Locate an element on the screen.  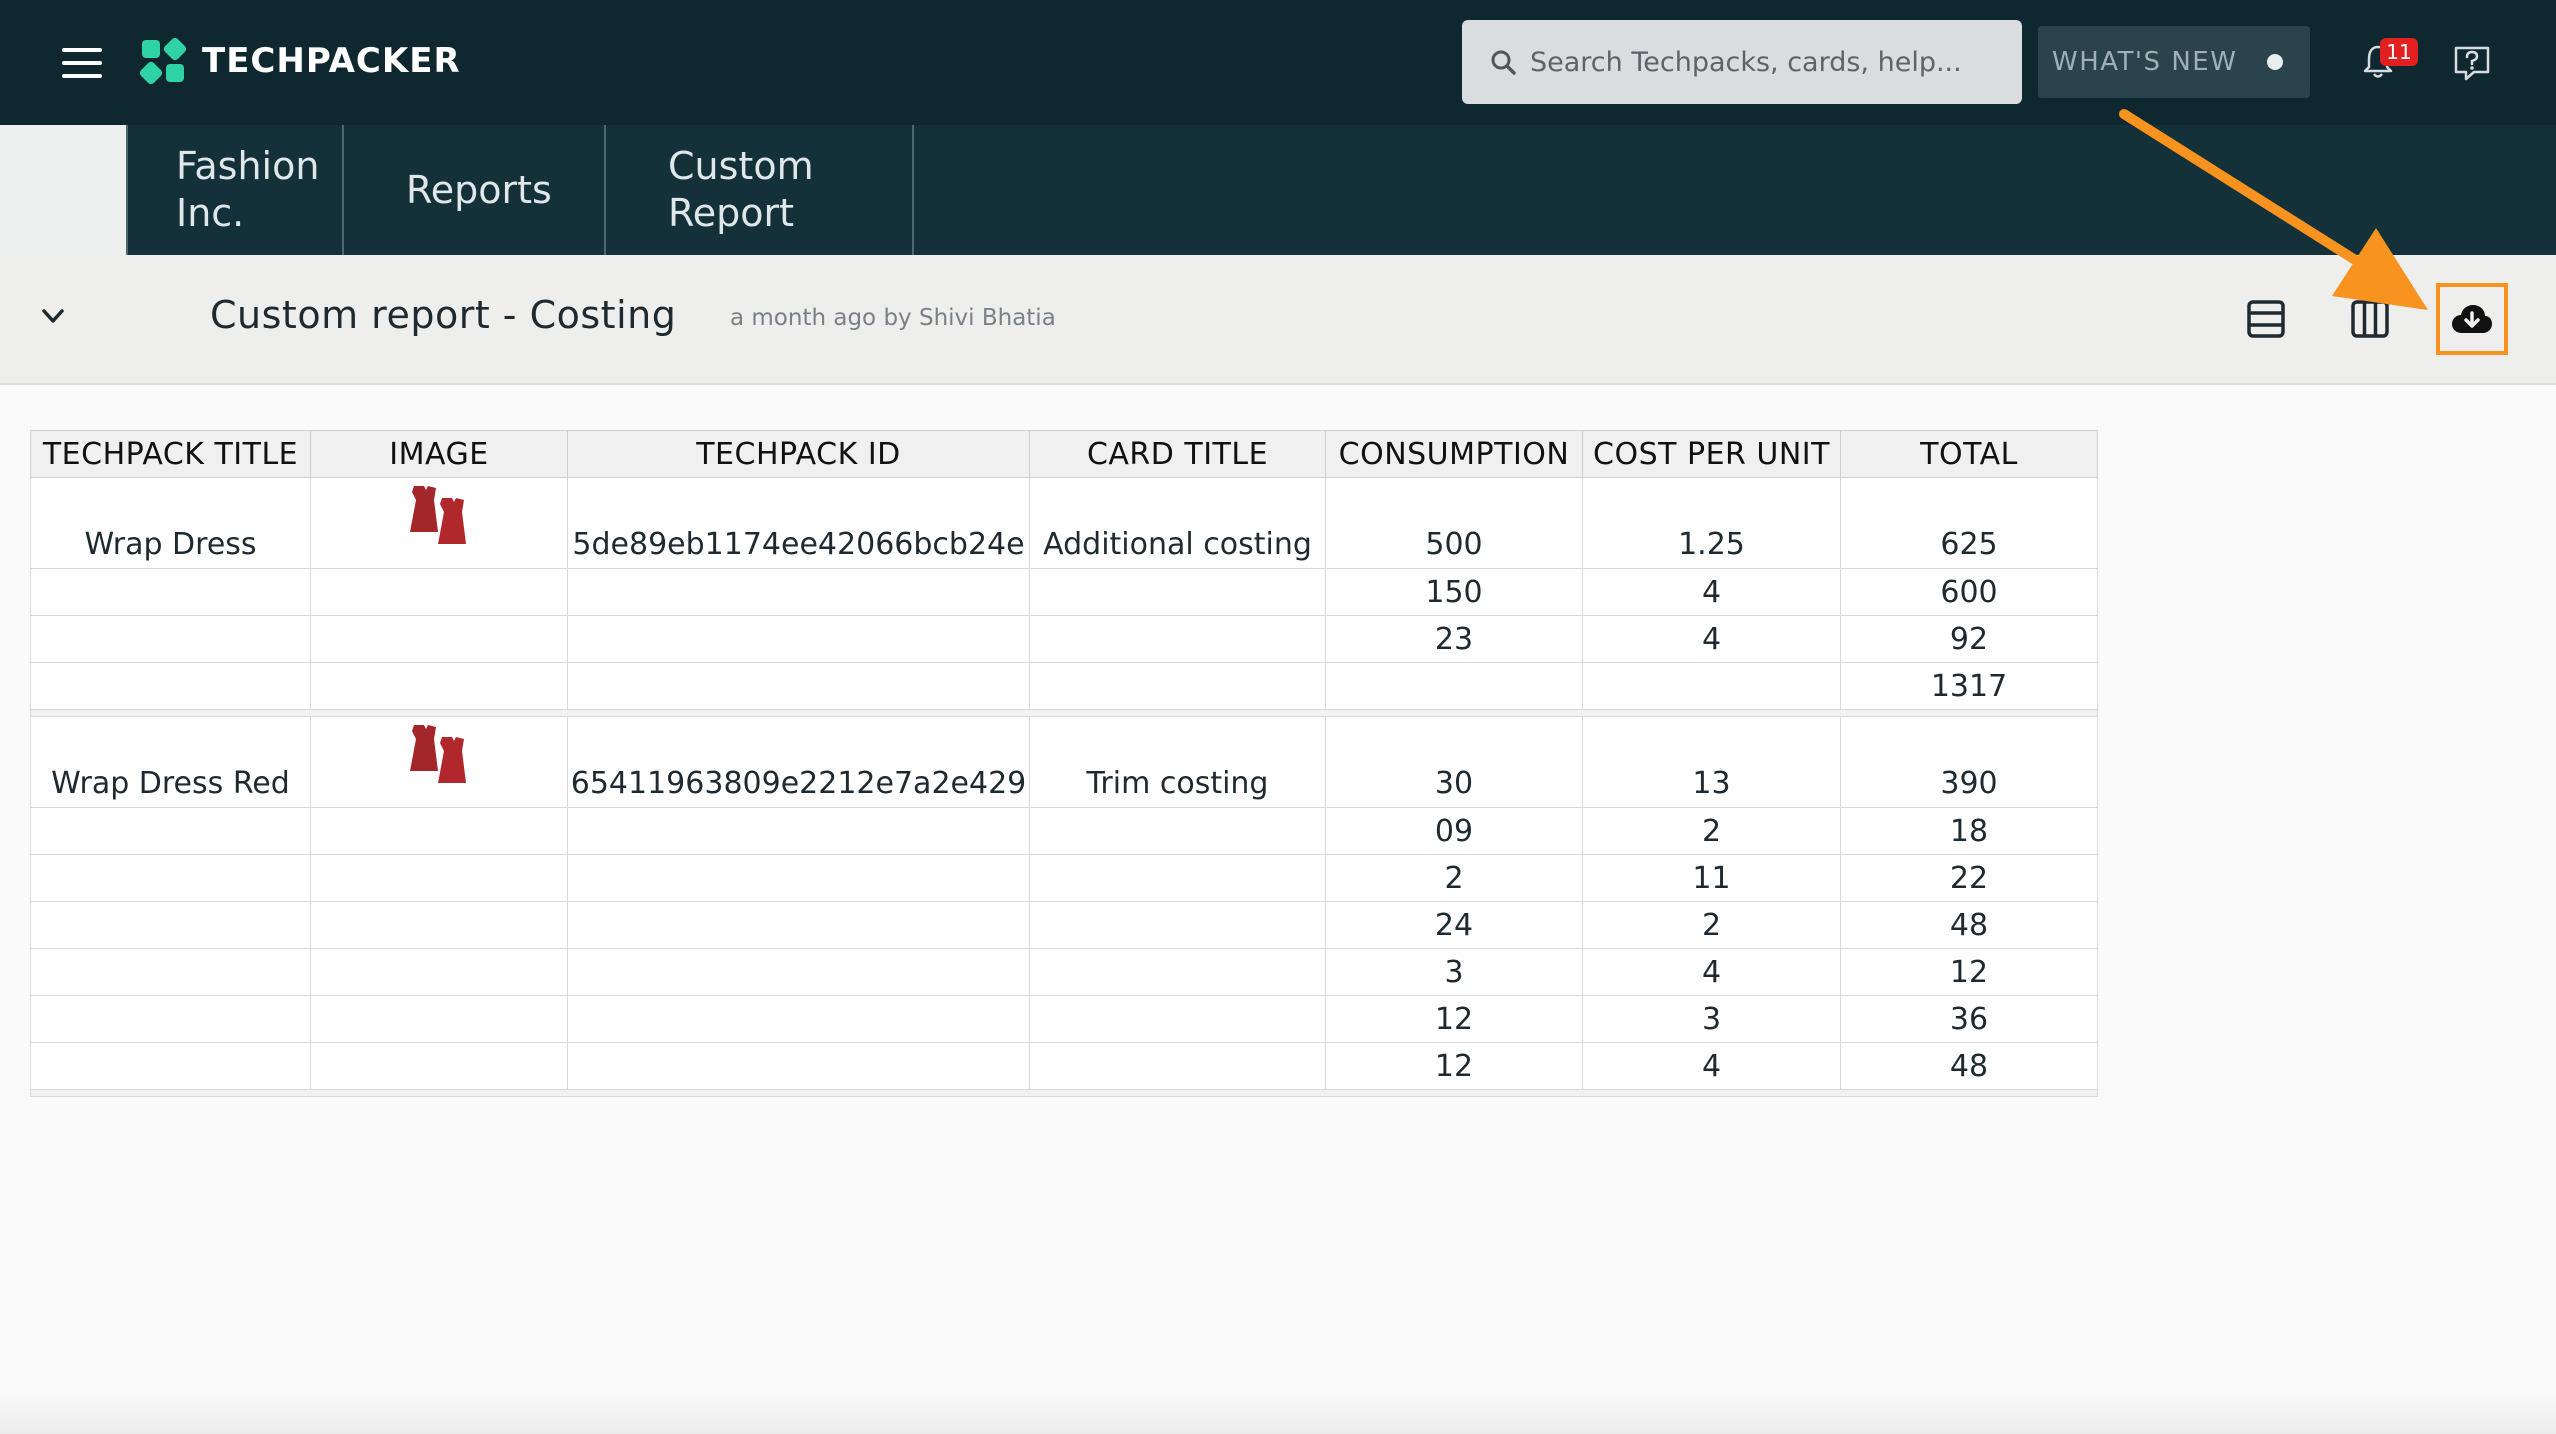
consumption-cell: 09 is located at coordinates (1454, 831).